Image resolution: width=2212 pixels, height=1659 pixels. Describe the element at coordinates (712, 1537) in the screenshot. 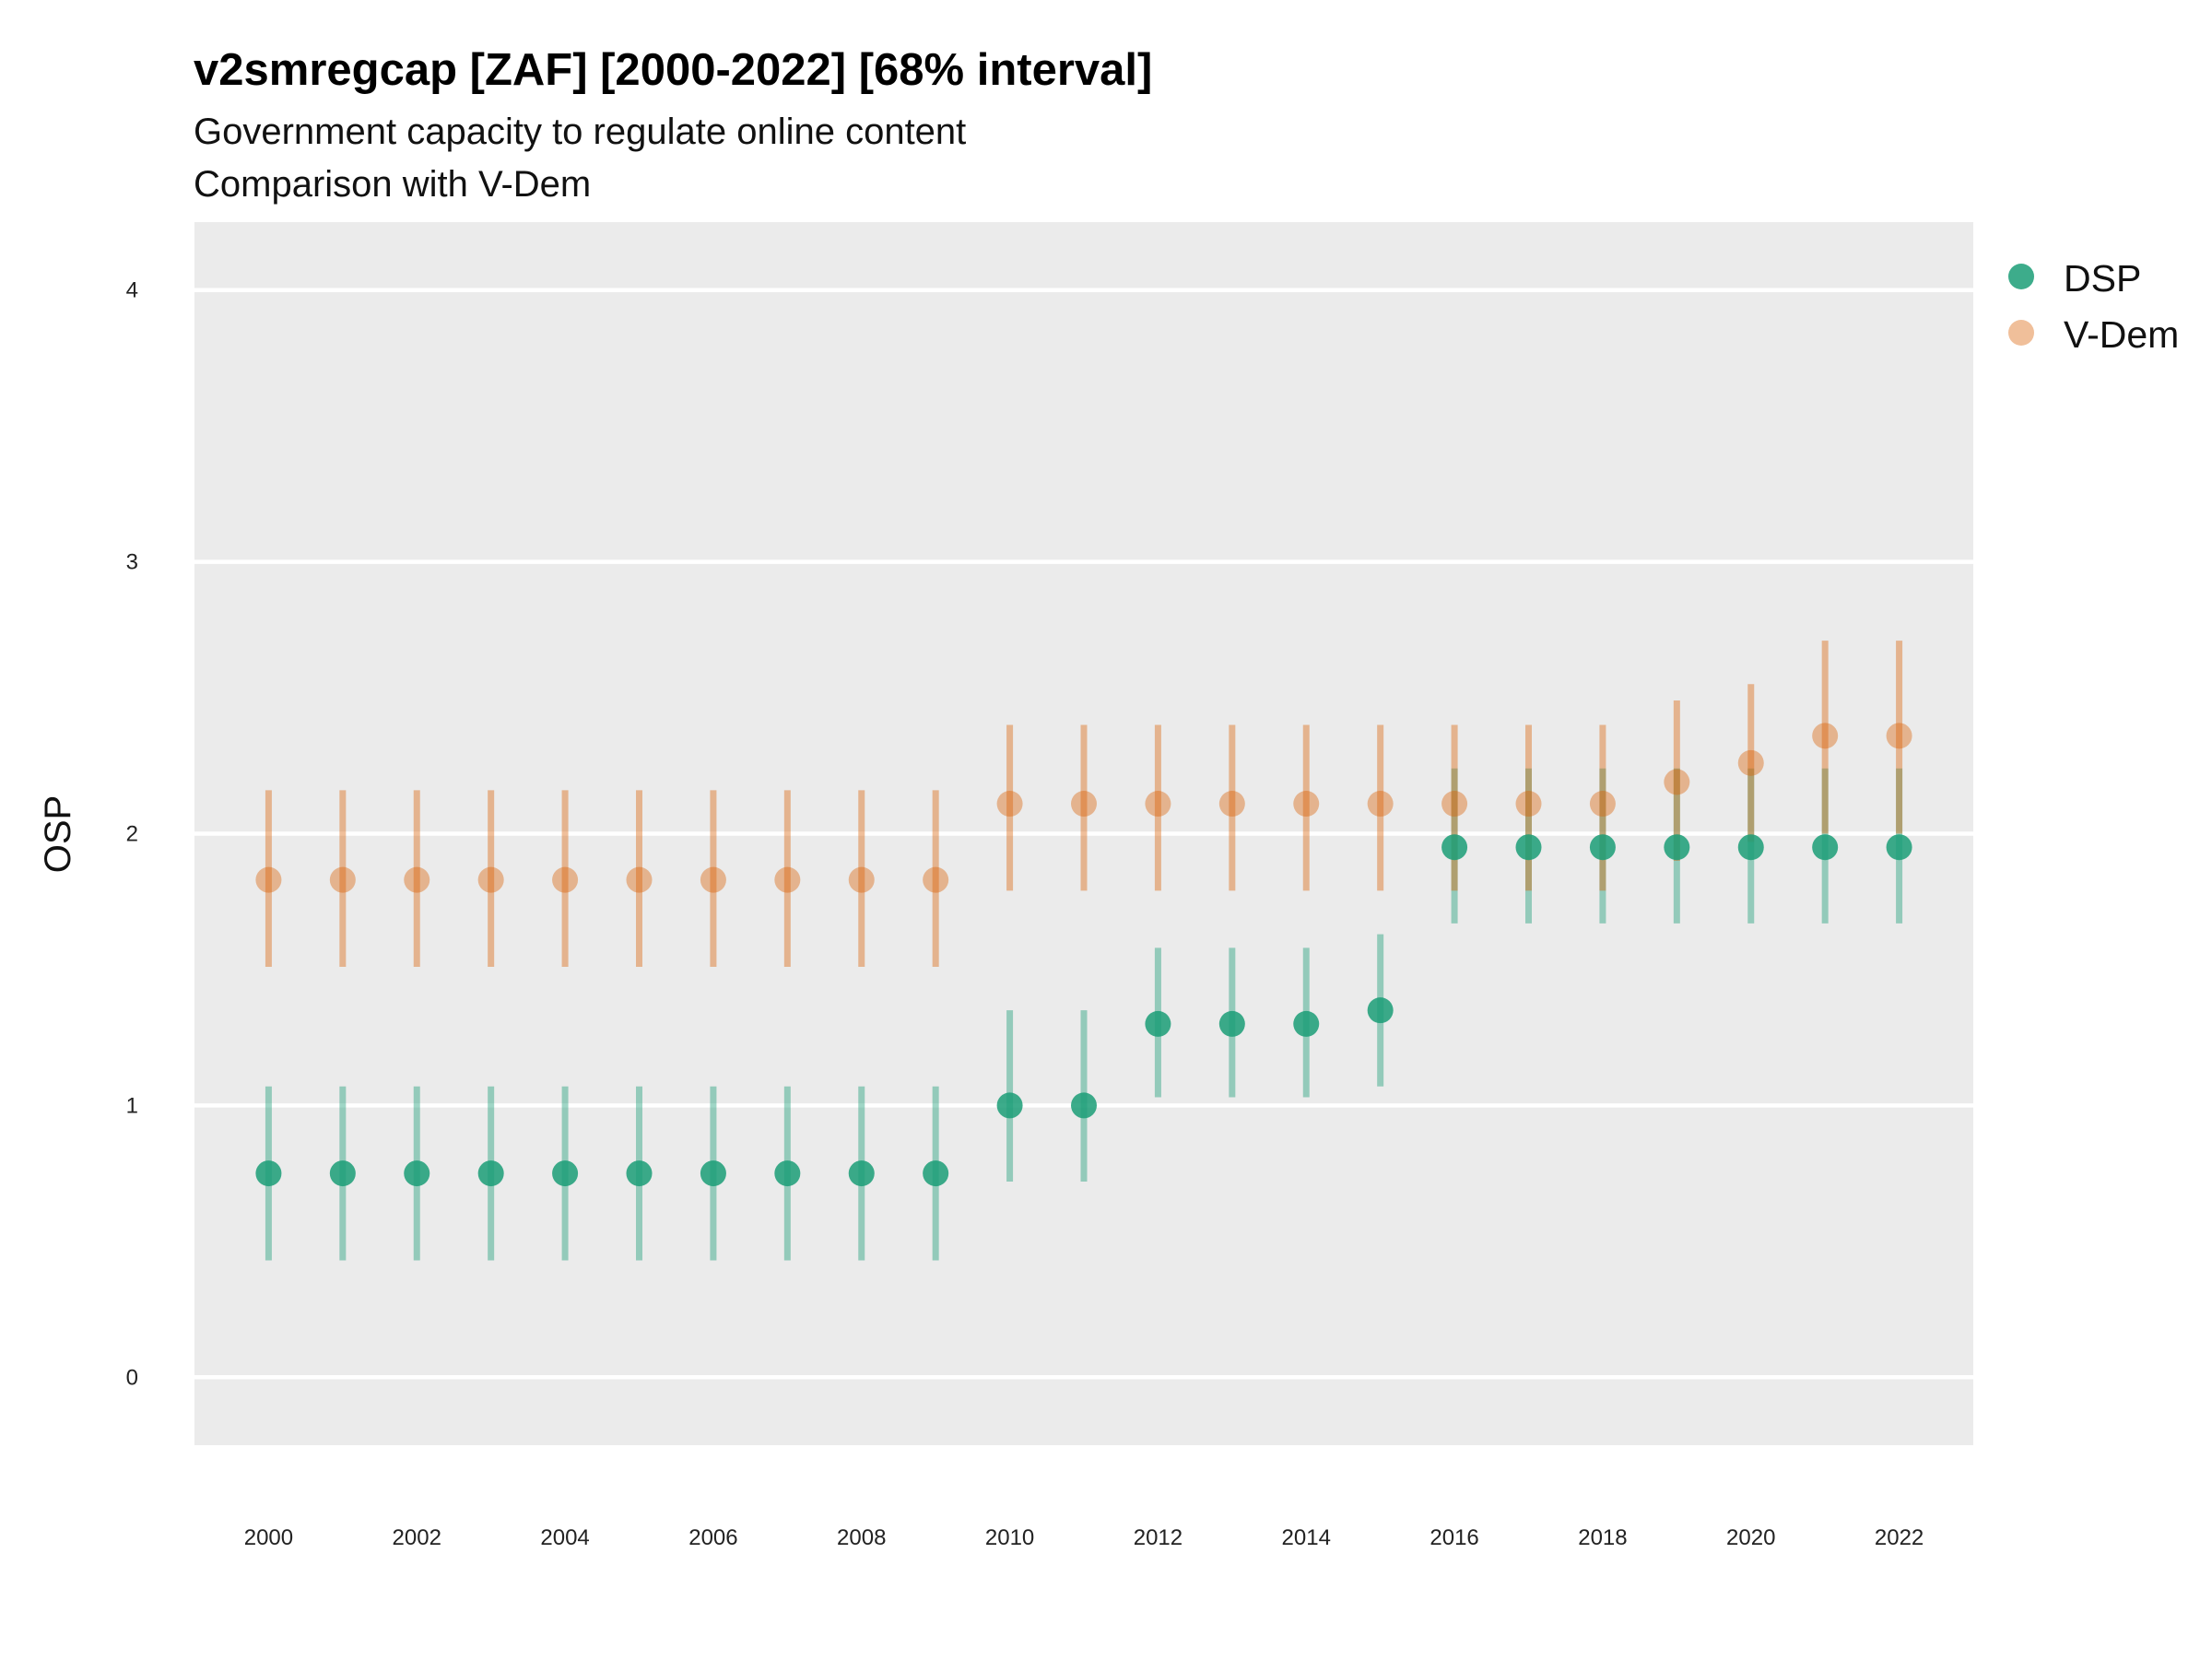

I see `x-tick-label: 2006` at that location.